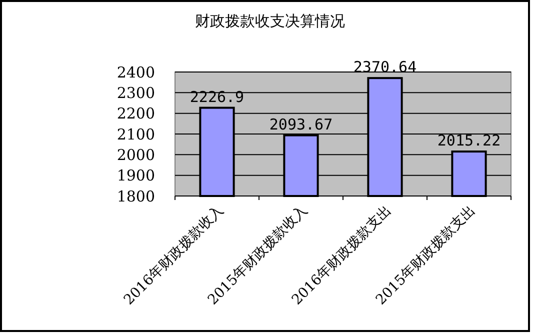  What do you see at coordinates (135, 155) in the screenshot?
I see `y-tick-label: 2000` at bounding box center [135, 155].